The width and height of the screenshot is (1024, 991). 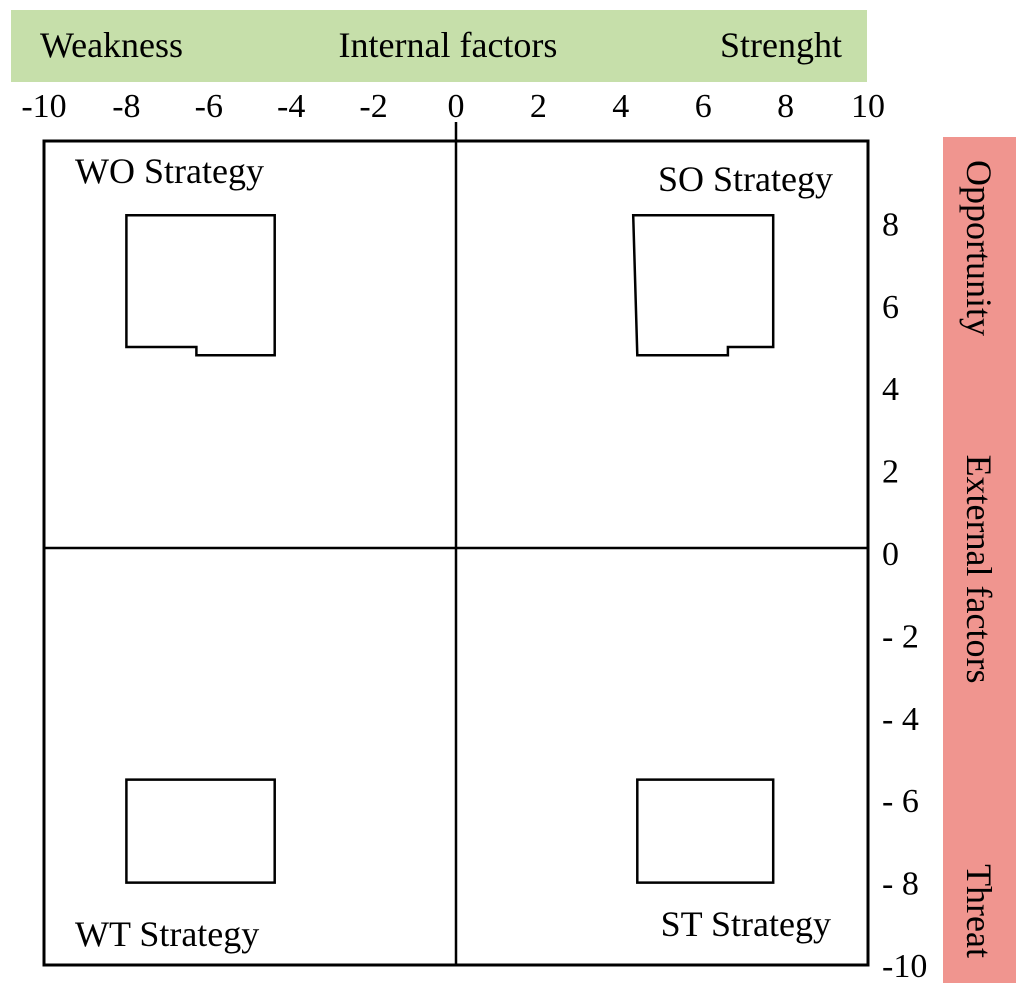 What do you see at coordinates (890, 307) in the screenshot?
I see `y-tick-label: 6` at bounding box center [890, 307].